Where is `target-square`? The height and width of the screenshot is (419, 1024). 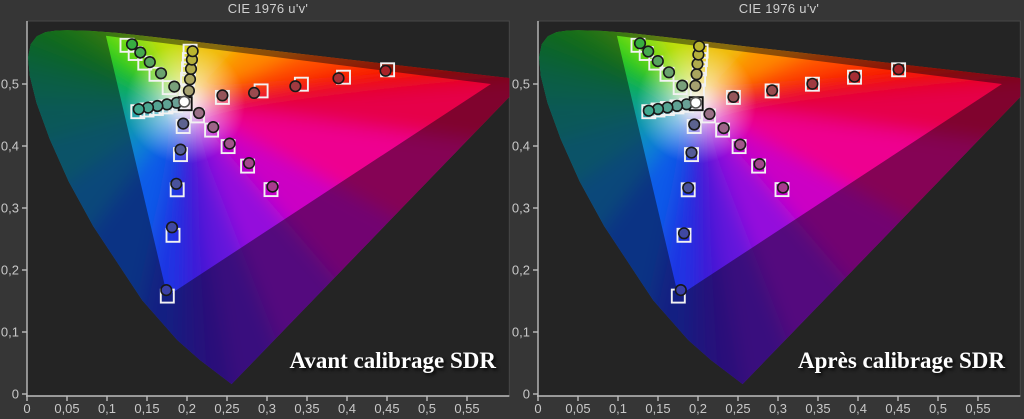 target-square is located at coordinates (812, 84).